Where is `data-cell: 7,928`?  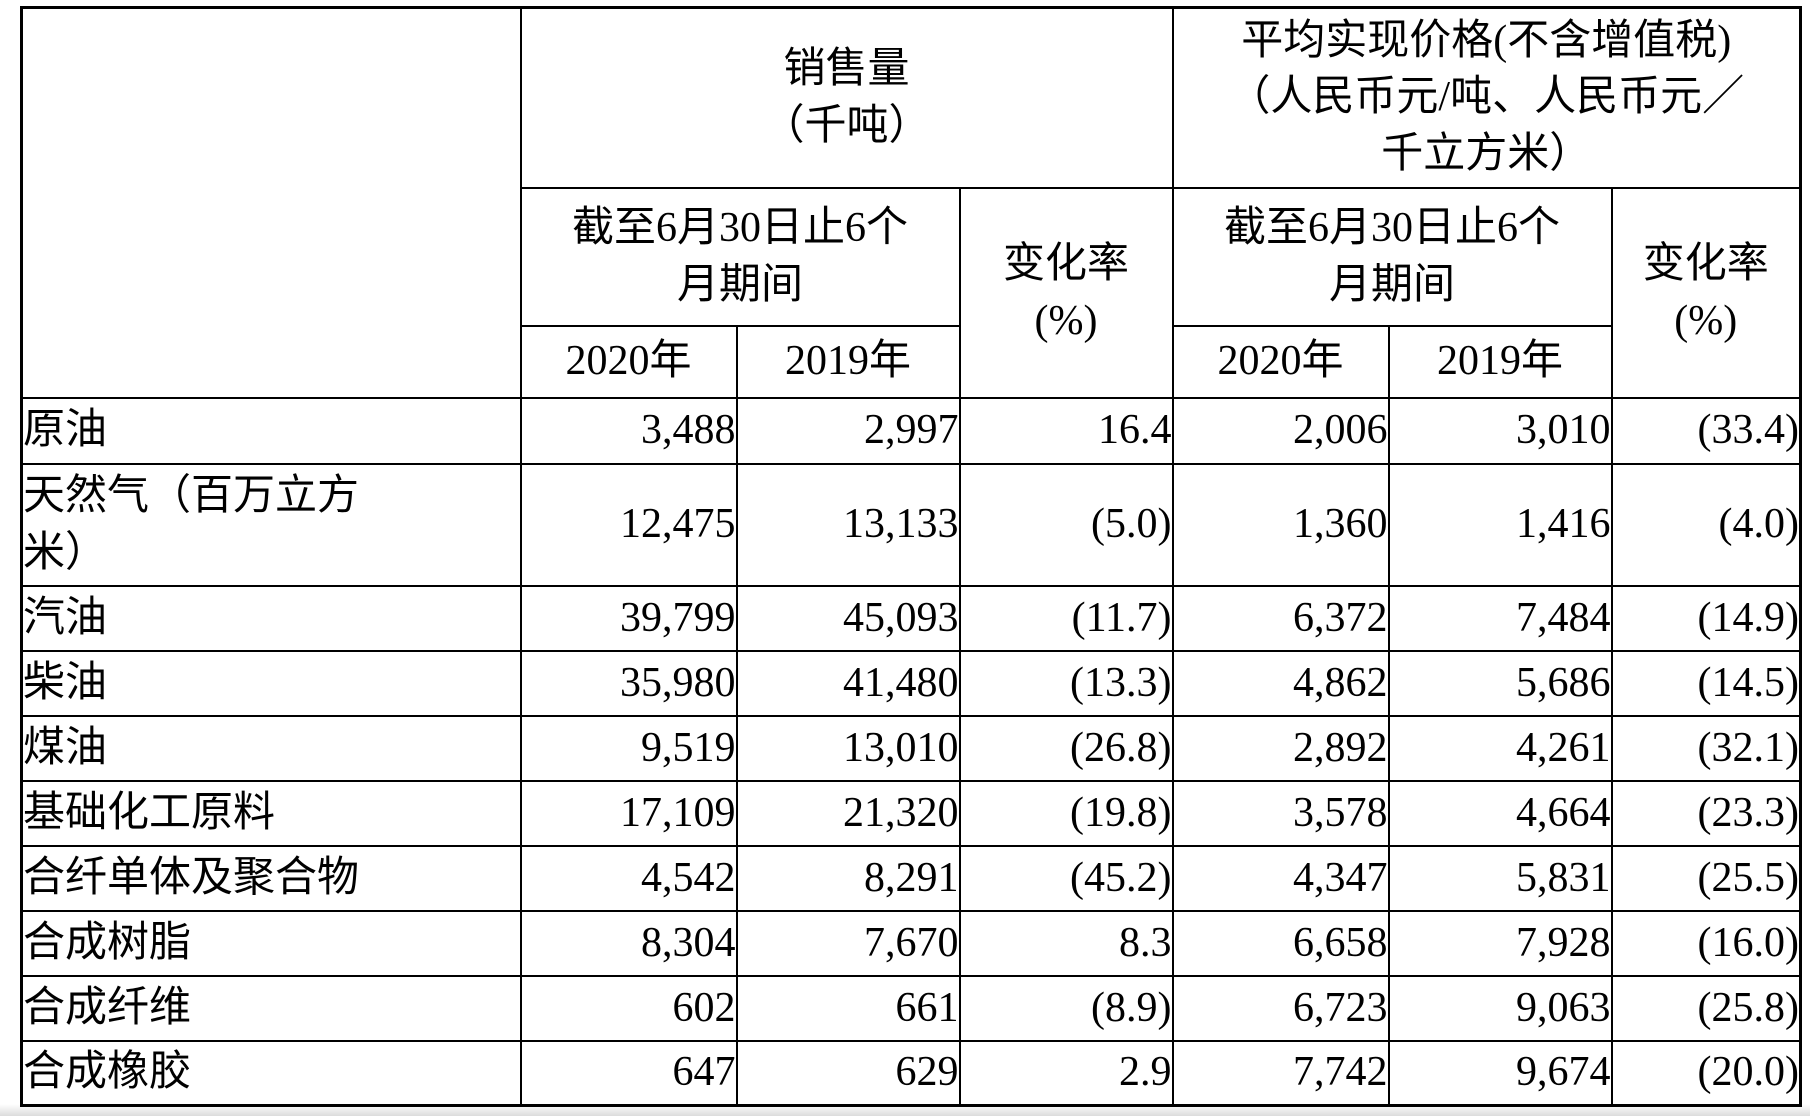 data-cell: 7,928 is located at coordinates (1500, 943).